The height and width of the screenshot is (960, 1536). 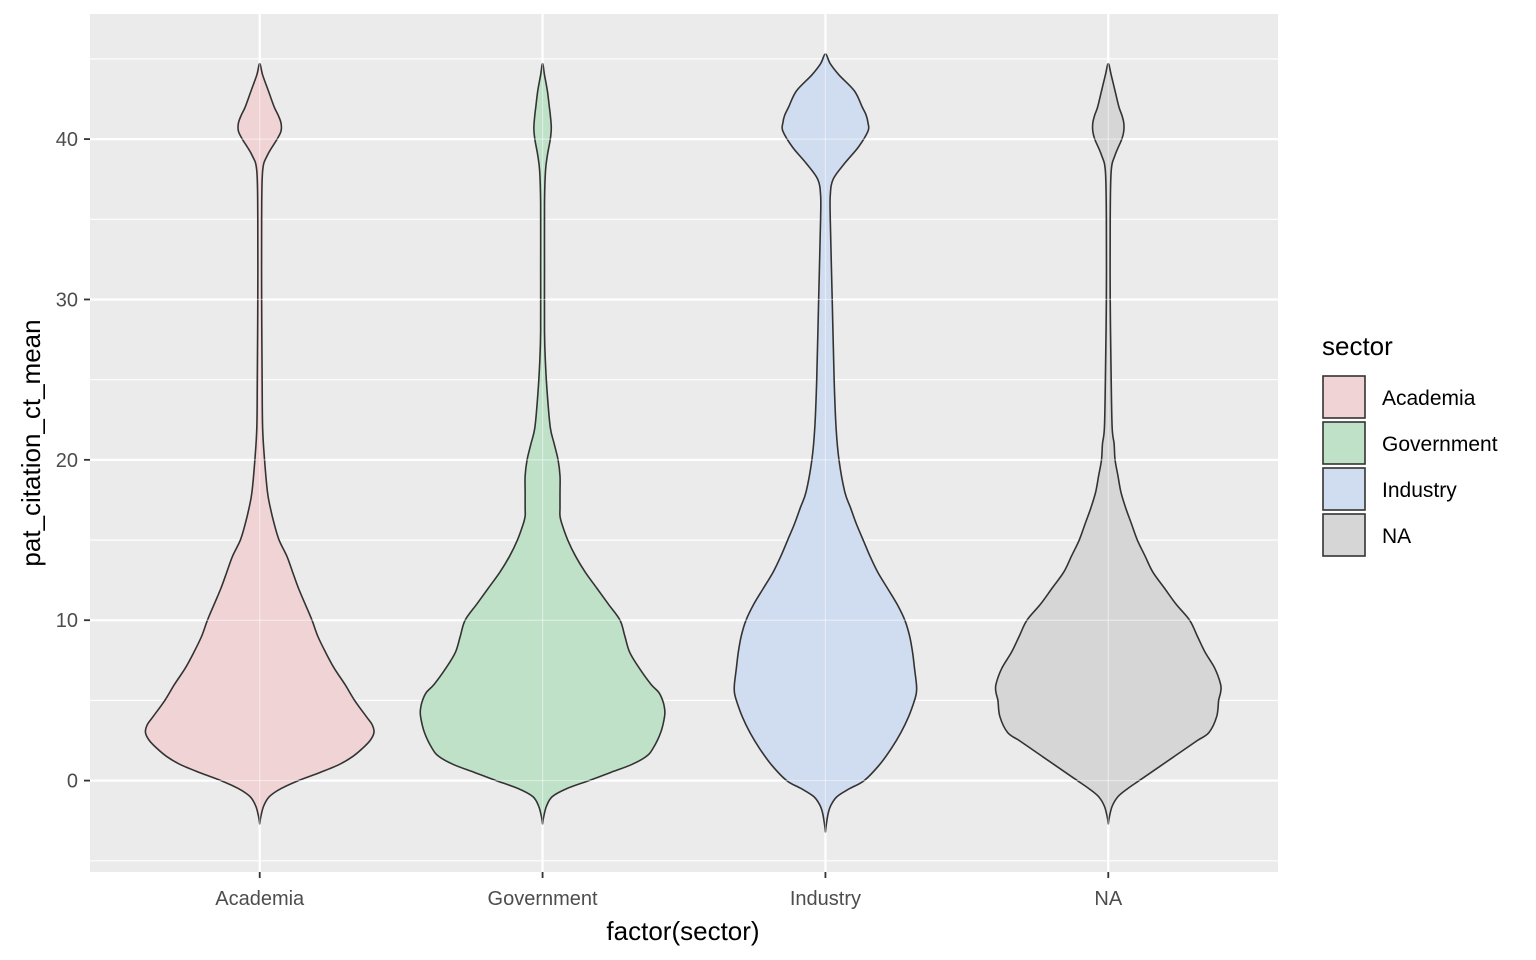 I want to click on legend-label: NA, so click(x=1396, y=536).